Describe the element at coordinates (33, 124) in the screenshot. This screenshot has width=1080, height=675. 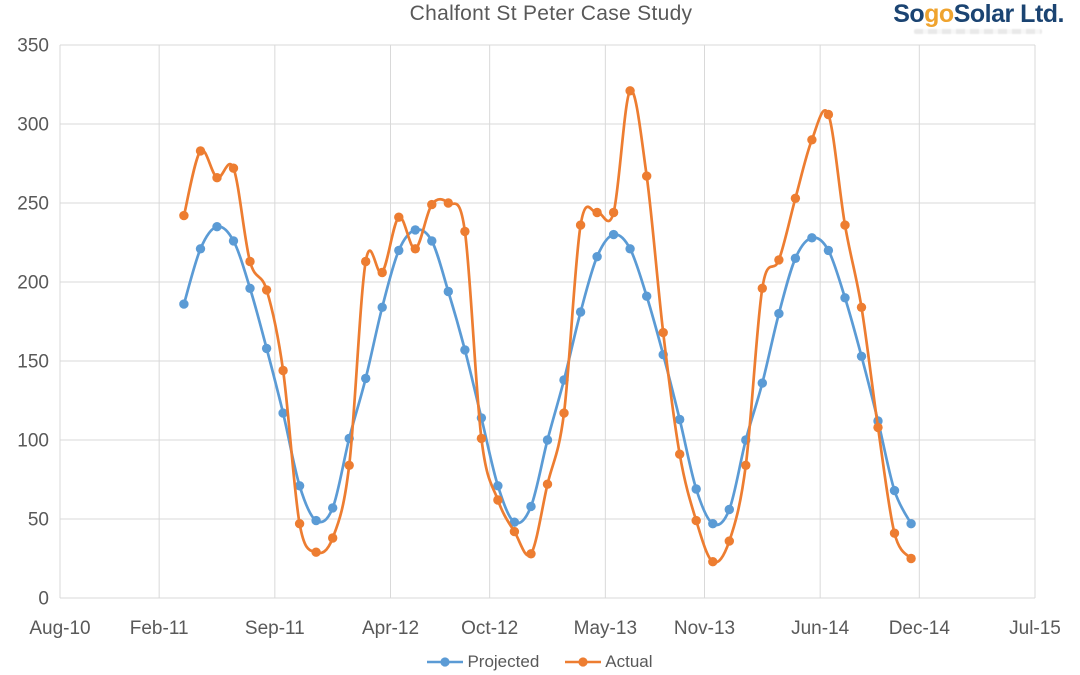
I see `y-tick-label: 300` at that location.